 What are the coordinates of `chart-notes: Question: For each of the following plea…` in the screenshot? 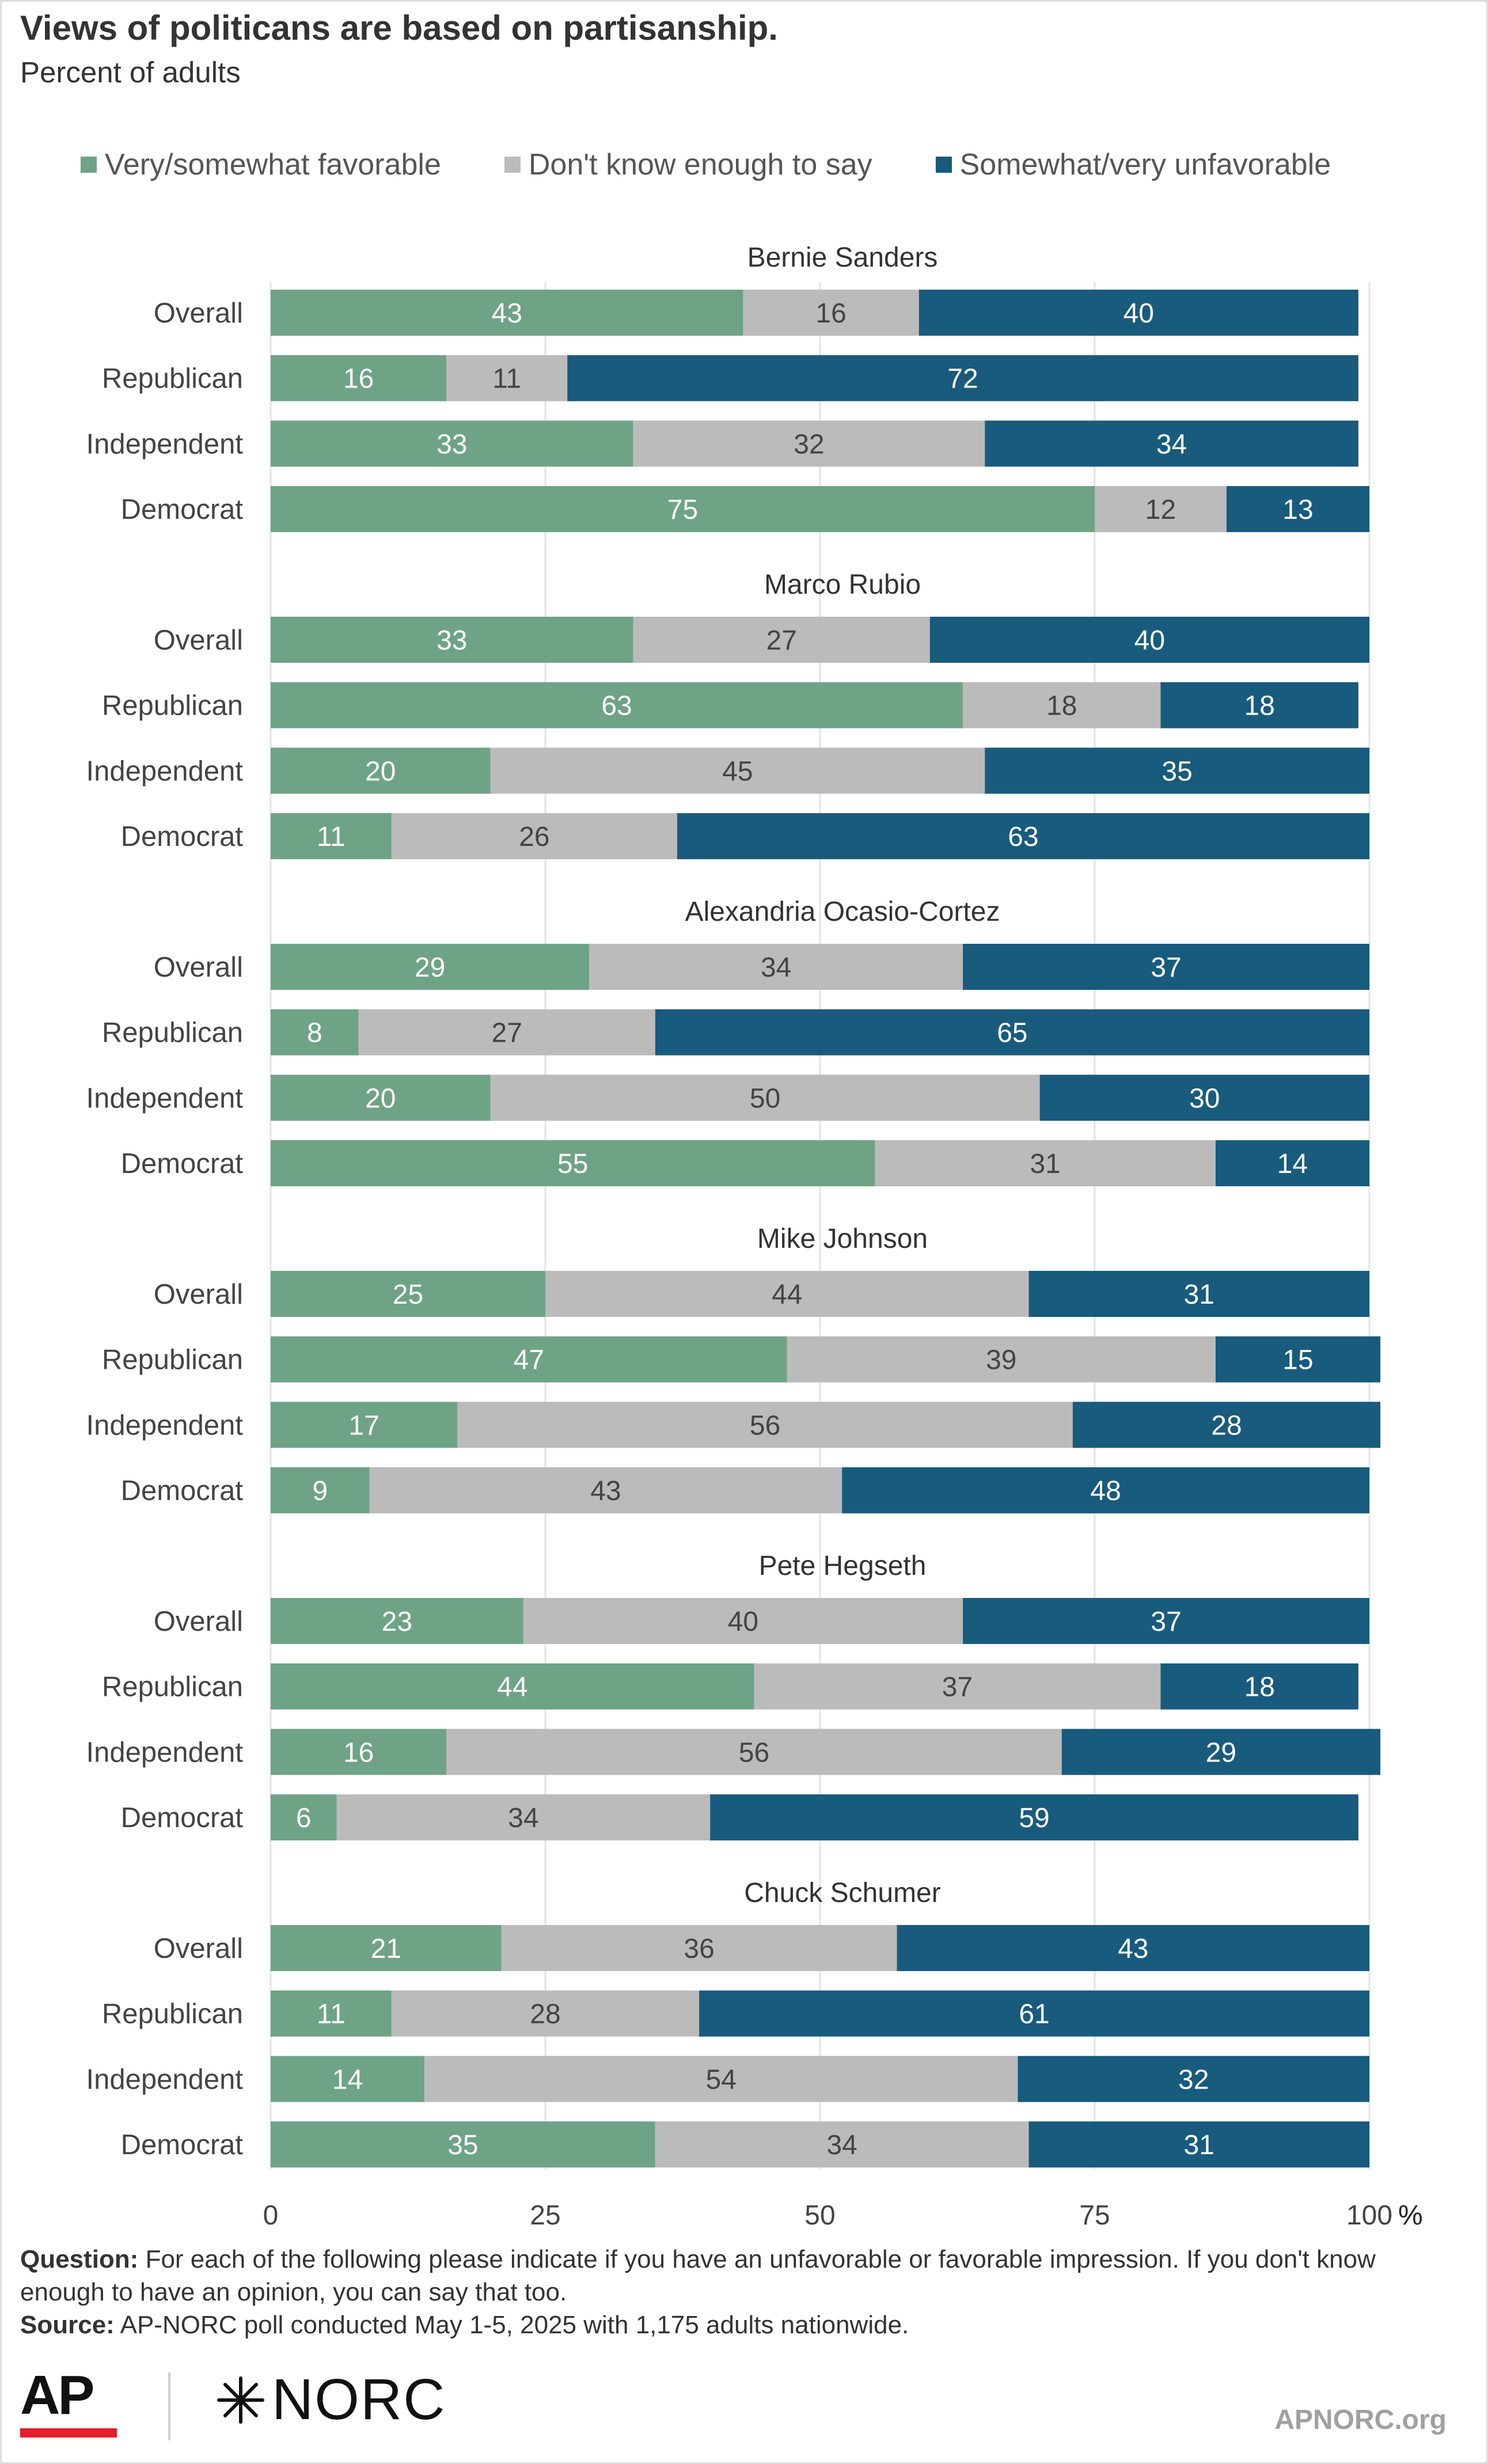 It's located at (743, 2292).